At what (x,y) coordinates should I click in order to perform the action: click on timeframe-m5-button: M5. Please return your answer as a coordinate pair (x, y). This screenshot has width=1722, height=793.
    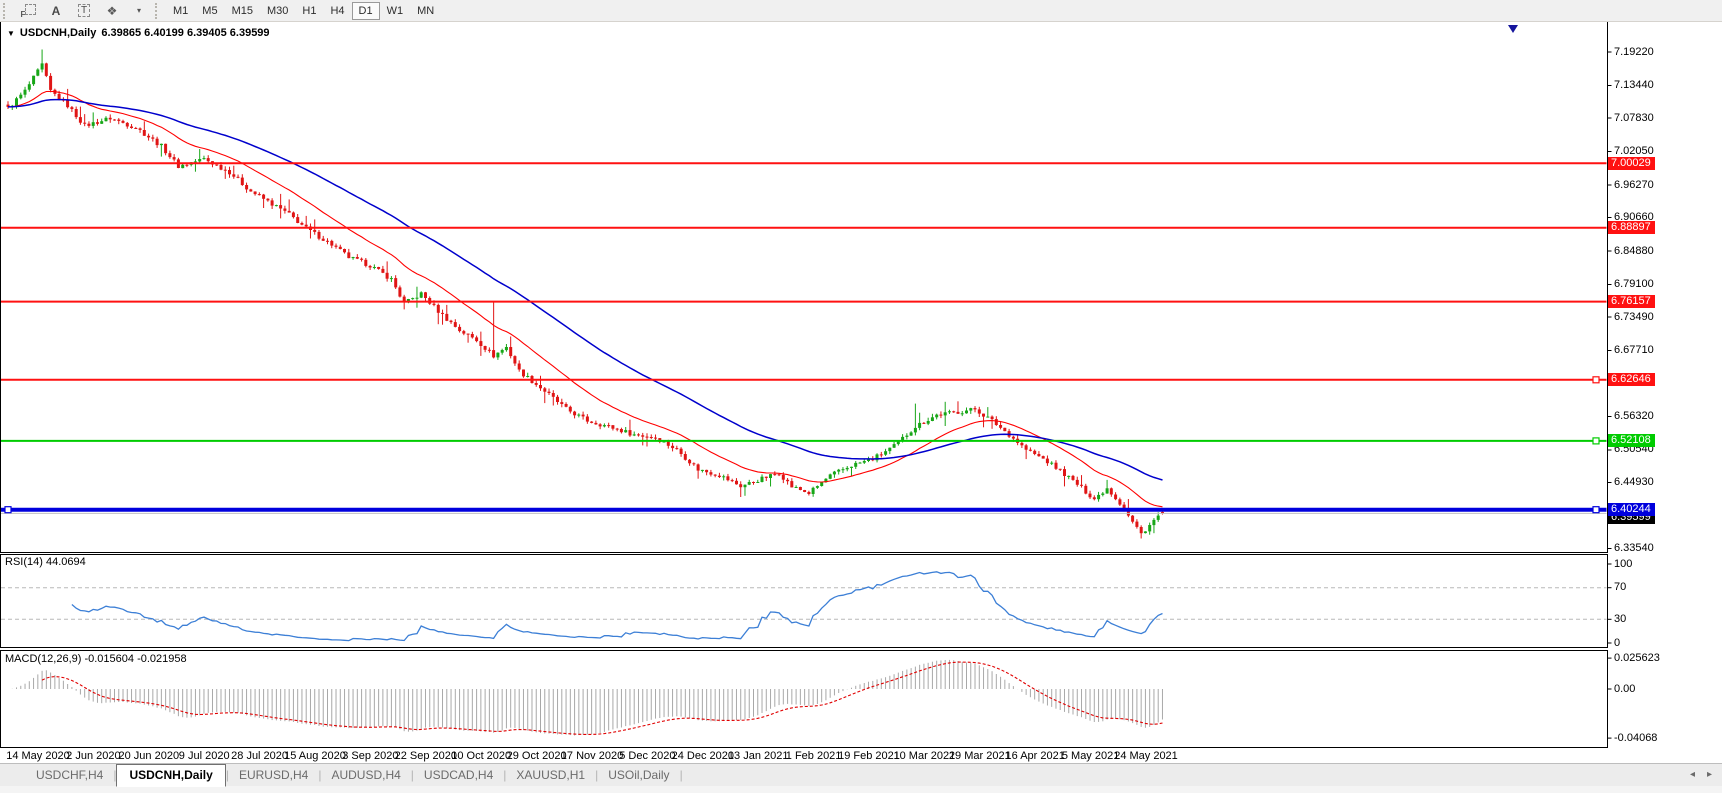
    Looking at the image, I should click on (210, 10).